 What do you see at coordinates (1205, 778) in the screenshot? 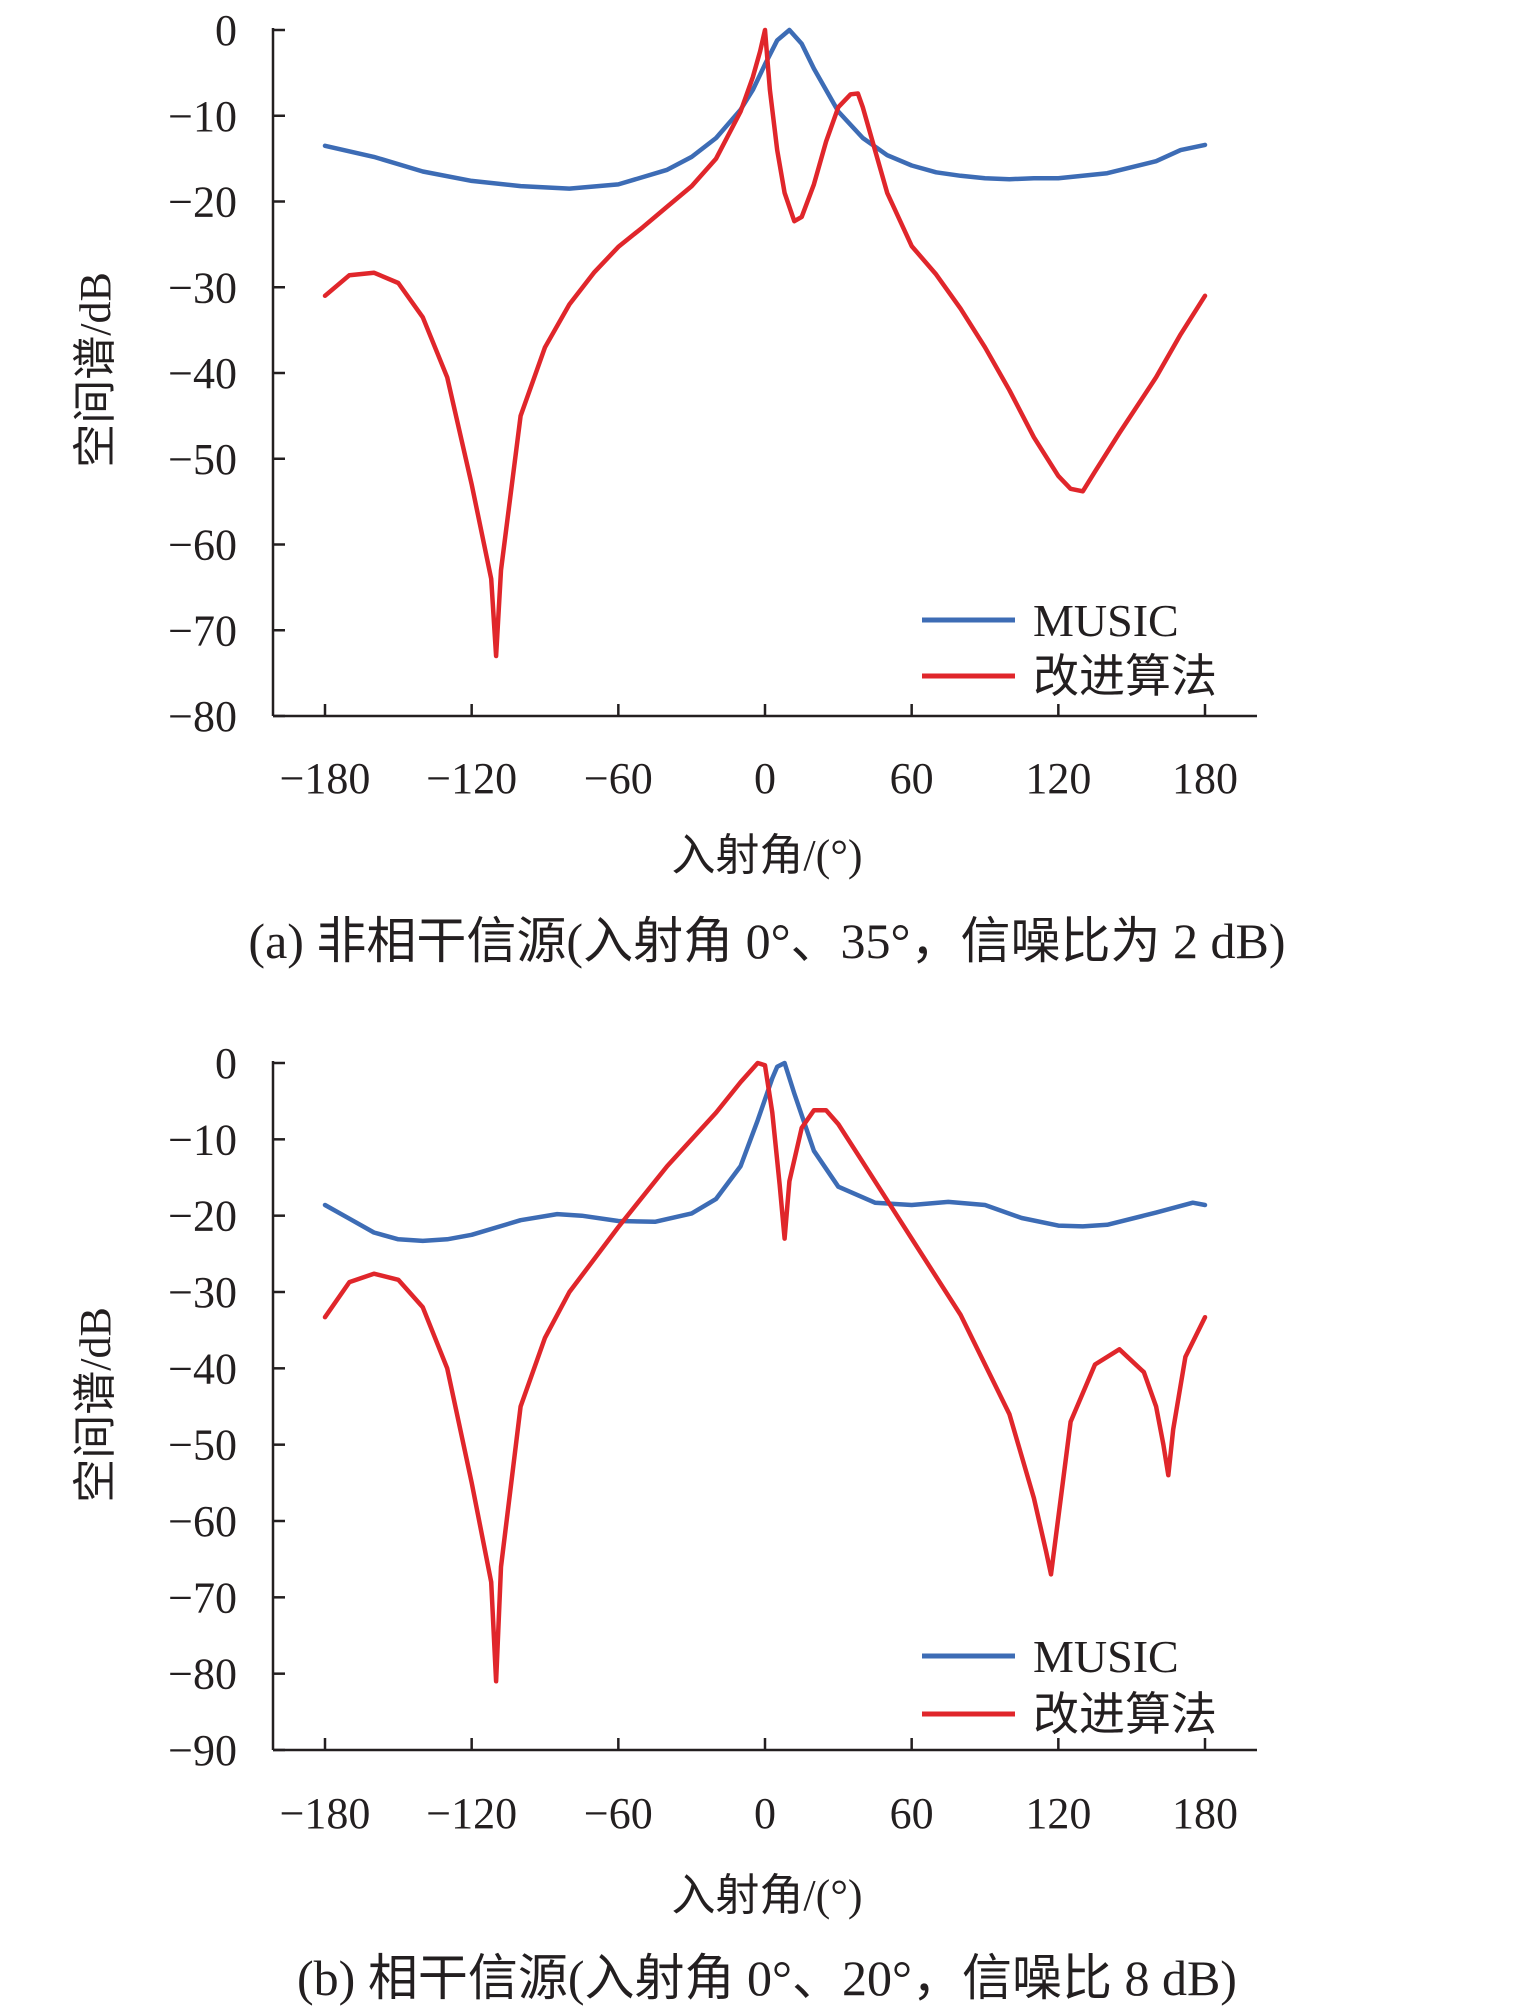
I see `x-tick-label-a: 180` at bounding box center [1205, 778].